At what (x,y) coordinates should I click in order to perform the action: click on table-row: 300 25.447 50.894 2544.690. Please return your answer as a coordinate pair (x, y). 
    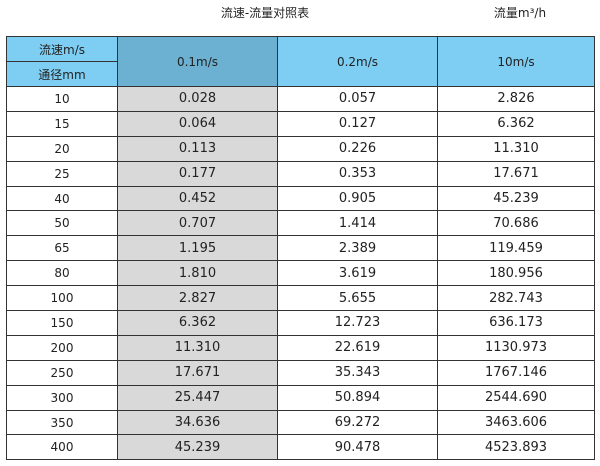
    Looking at the image, I should click on (300, 397).